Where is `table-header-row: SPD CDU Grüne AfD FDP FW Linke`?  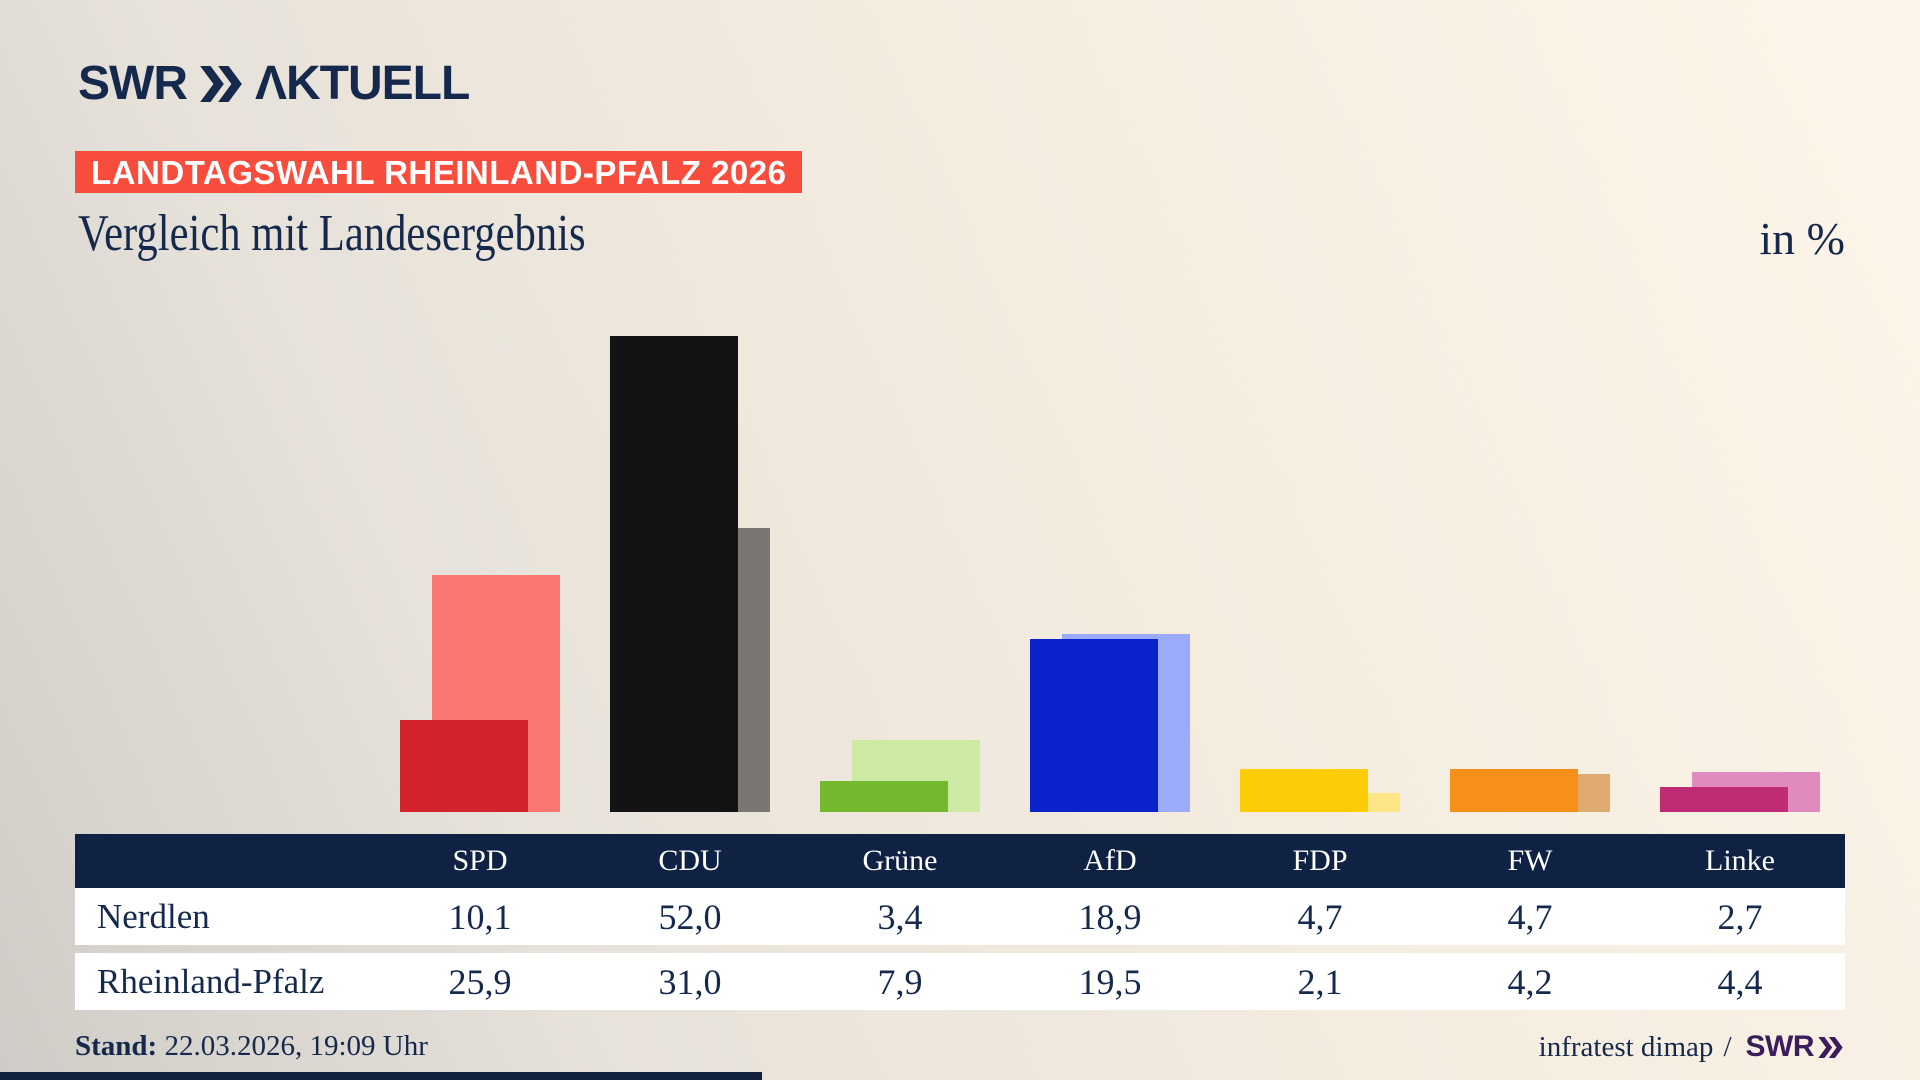 table-header-row: SPD CDU Grüne AfD FDP FW Linke is located at coordinates (960, 861).